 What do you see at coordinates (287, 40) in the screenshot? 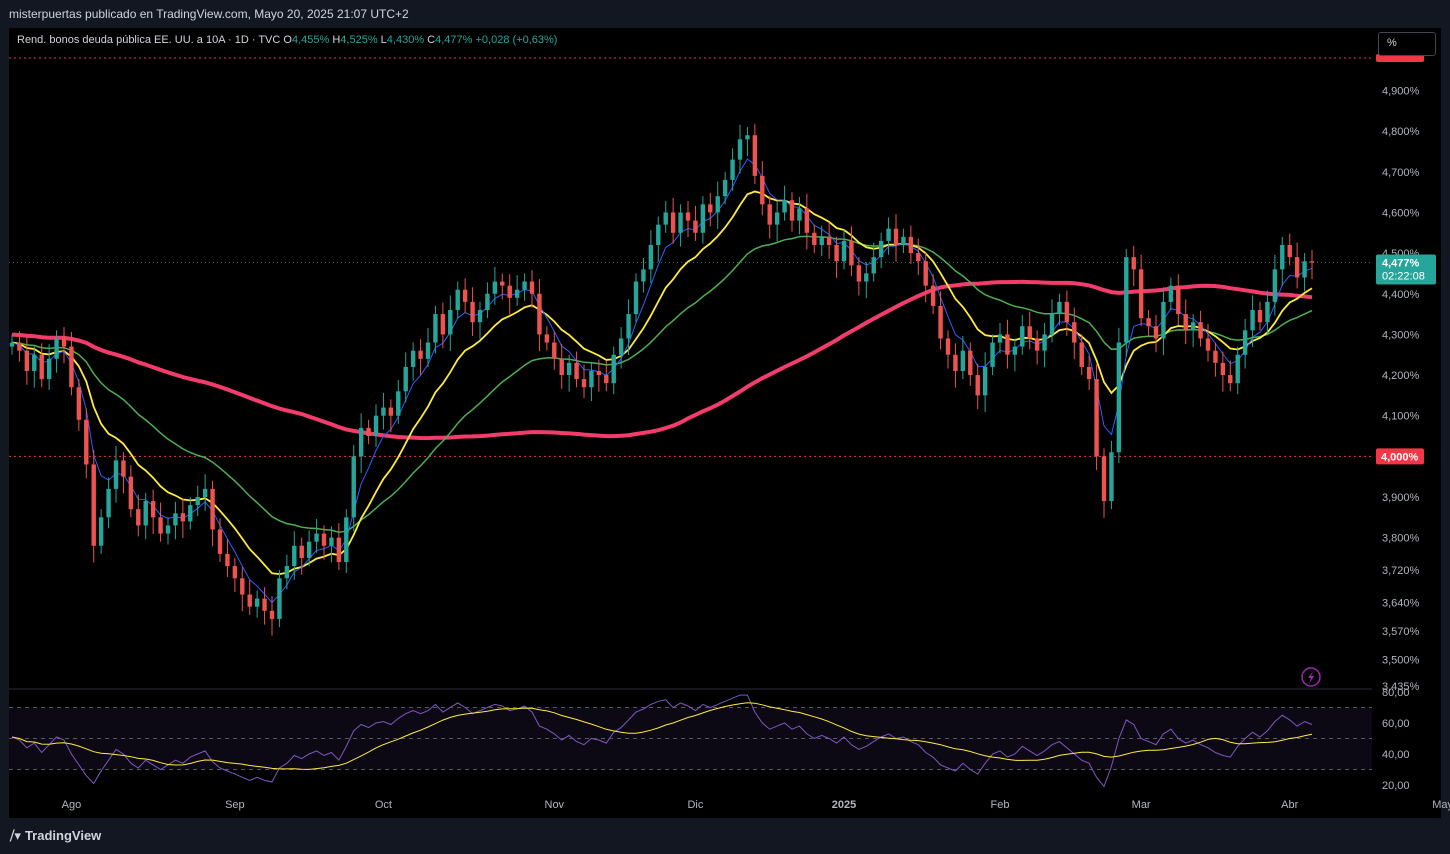
I see `open-label: O` at bounding box center [287, 40].